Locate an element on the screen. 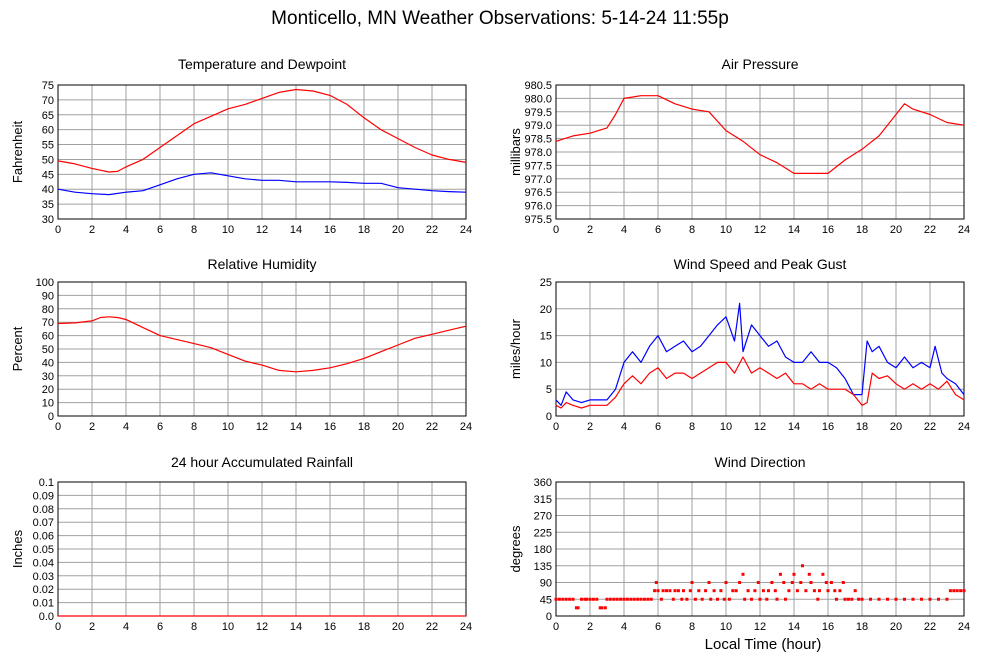 The height and width of the screenshot is (660, 1000). y-tick-label: 20 is located at coordinates (546, 310).